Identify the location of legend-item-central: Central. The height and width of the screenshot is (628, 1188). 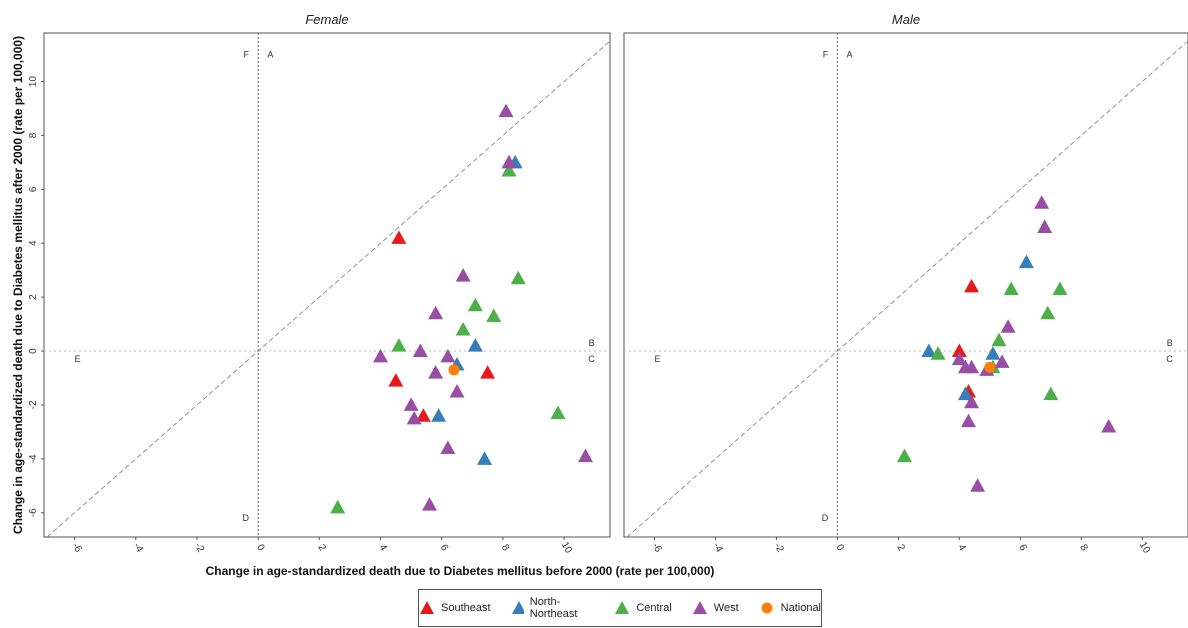
(643, 608).